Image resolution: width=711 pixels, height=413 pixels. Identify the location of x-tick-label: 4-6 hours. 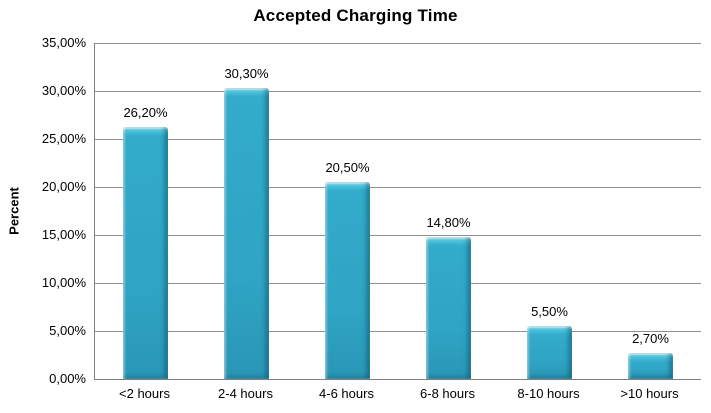
(346, 393).